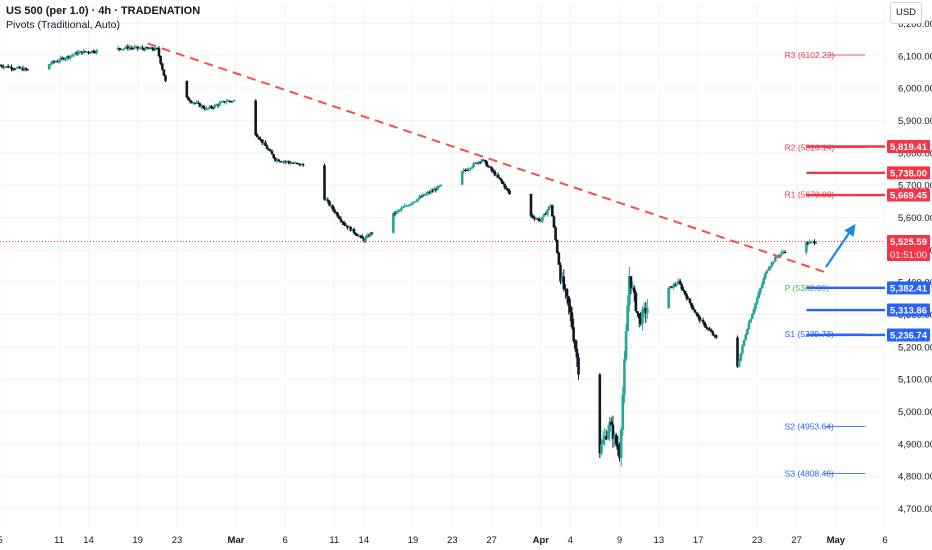  What do you see at coordinates (906, 13) in the screenshot?
I see `currency-button: USD` at bounding box center [906, 13].